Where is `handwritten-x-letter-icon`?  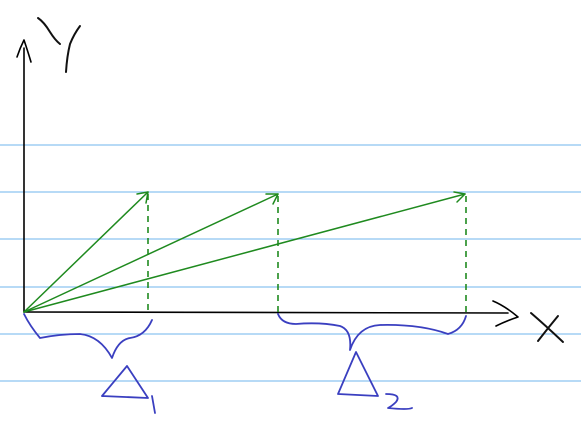
handwritten-x-letter-icon is located at coordinates (547, 327).